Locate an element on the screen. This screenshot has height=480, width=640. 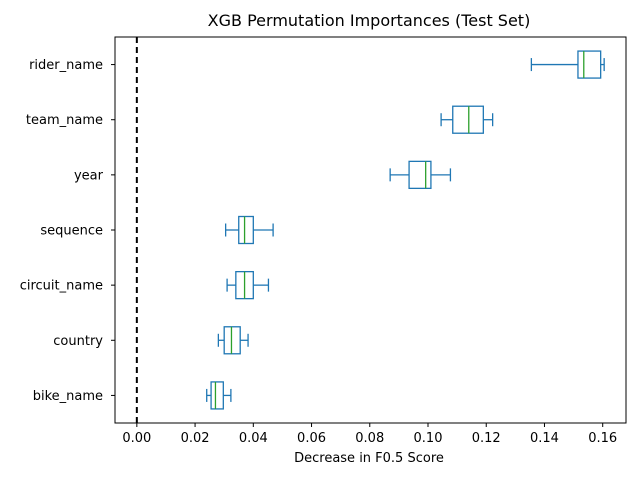
y-tick-label: country is located at coordinates (78, 341).